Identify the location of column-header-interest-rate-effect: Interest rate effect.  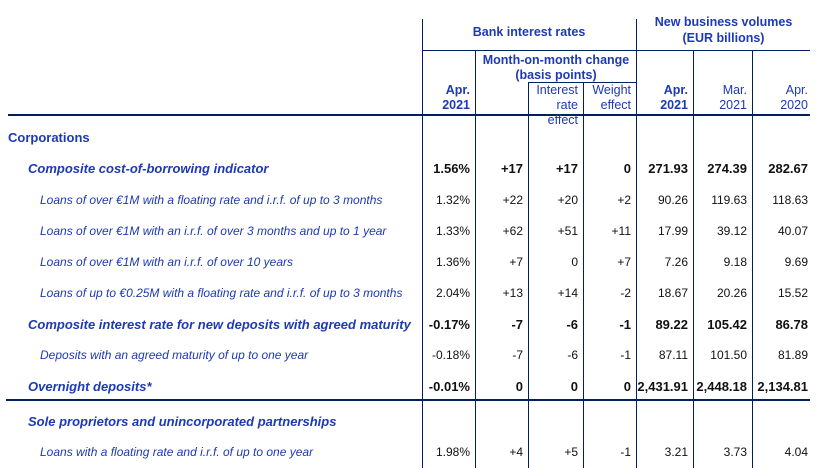
(557, 105).